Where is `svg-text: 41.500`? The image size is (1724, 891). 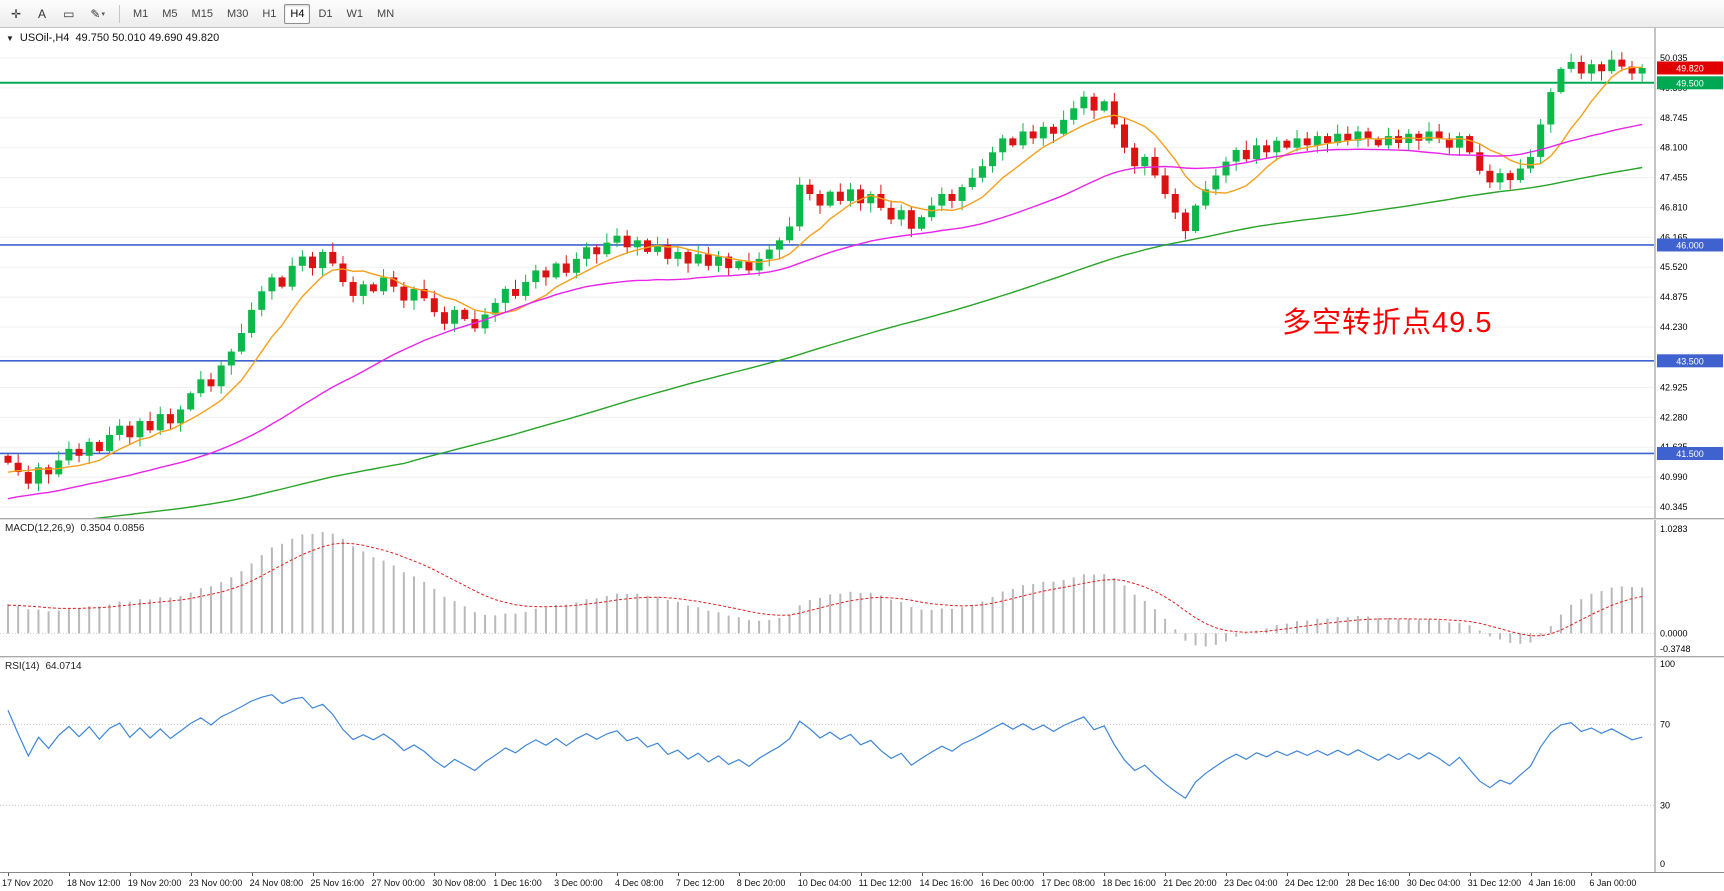 svg-text: 41.500 is located at coordinates (1690, 454).